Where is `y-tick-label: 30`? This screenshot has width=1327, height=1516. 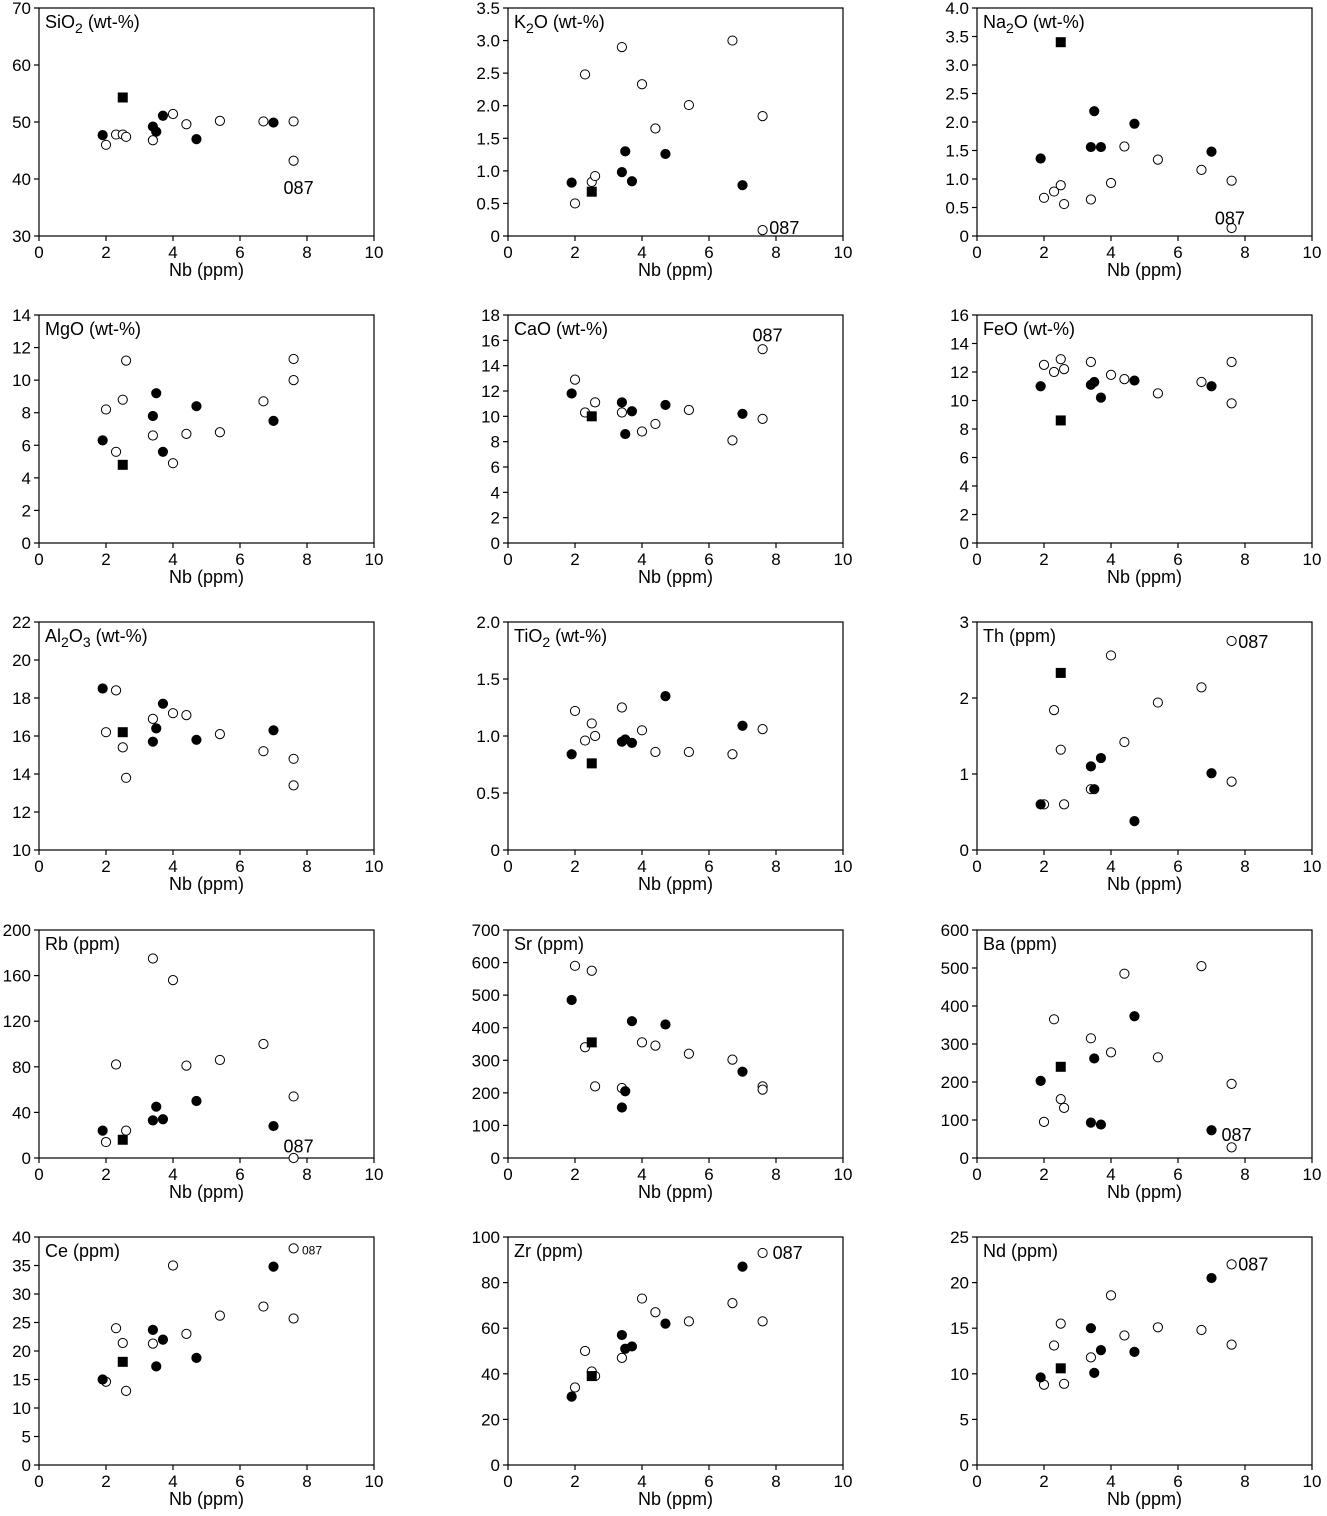
y-tick-label: 30 is located at coordinates (21, 1294).